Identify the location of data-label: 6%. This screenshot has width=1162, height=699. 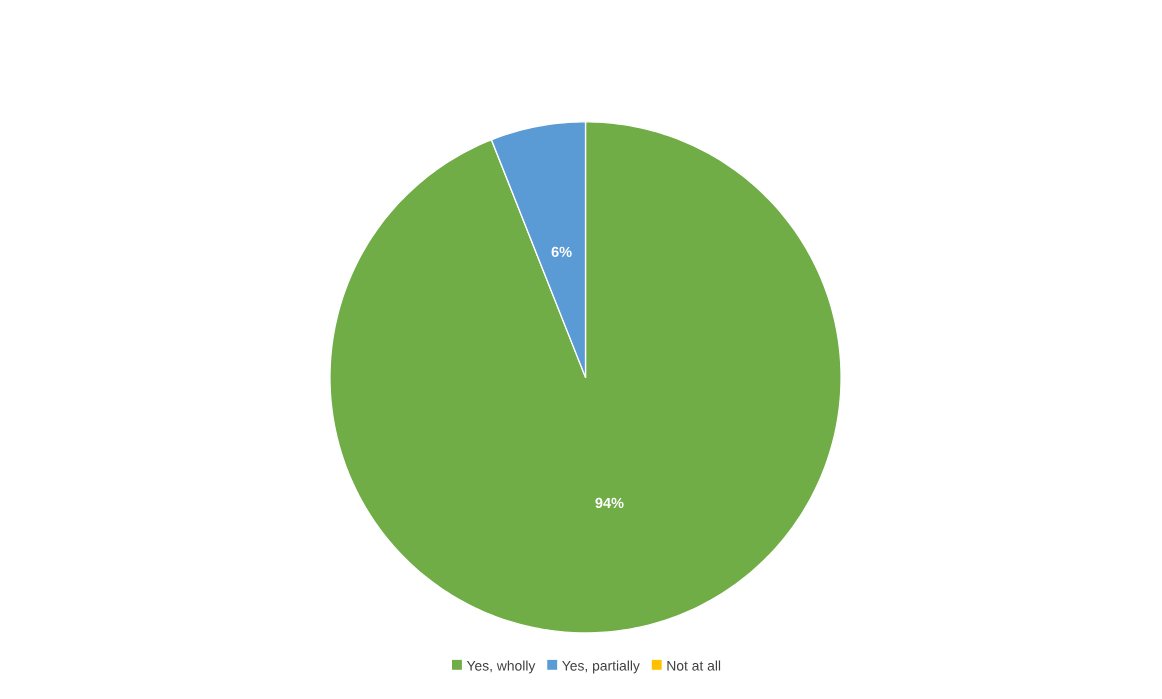
(561, 251).